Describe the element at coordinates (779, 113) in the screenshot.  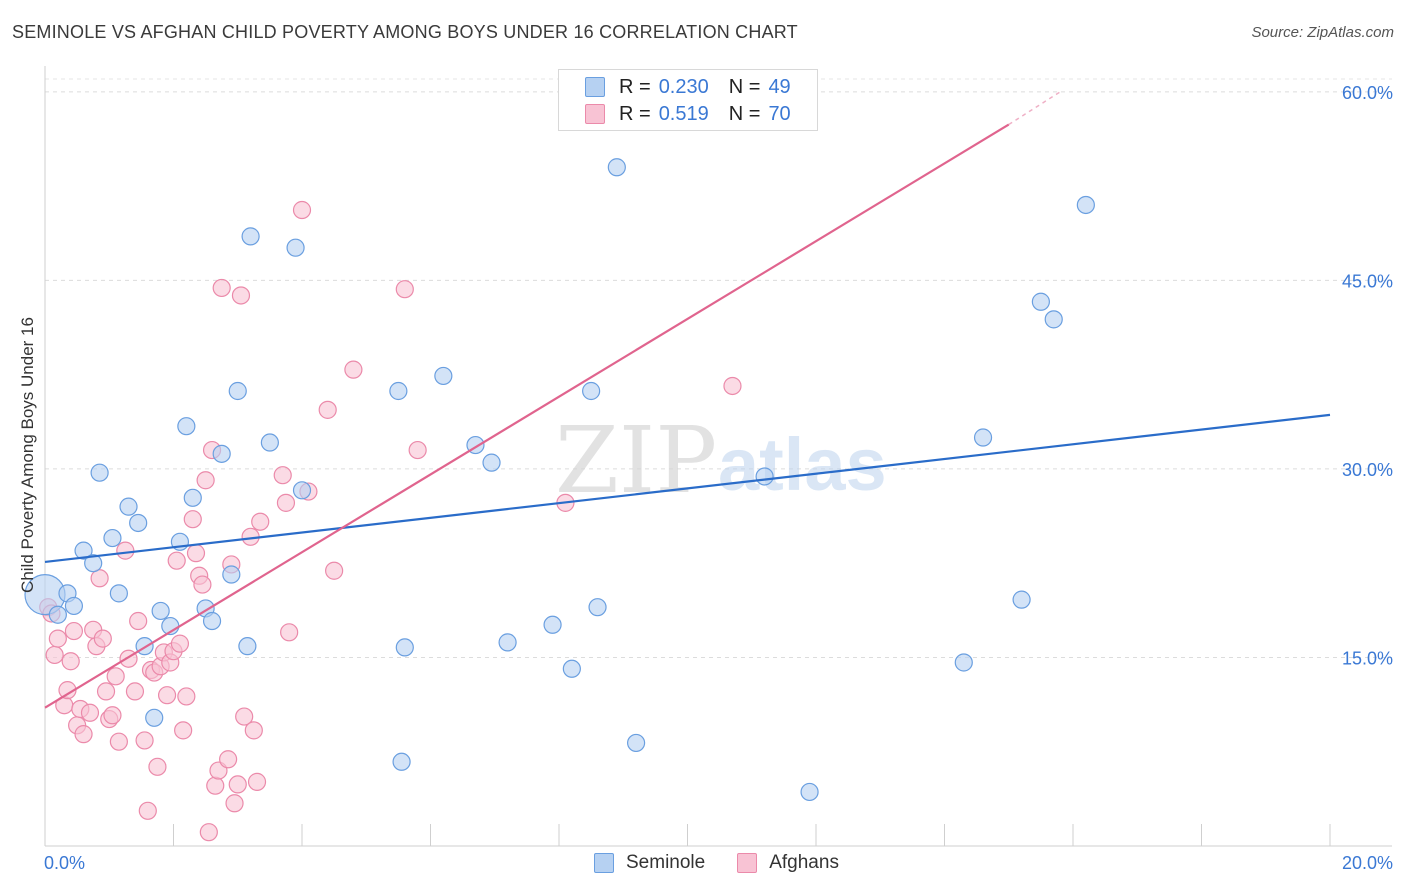
I see `afghans-n-value: 70` at that location.